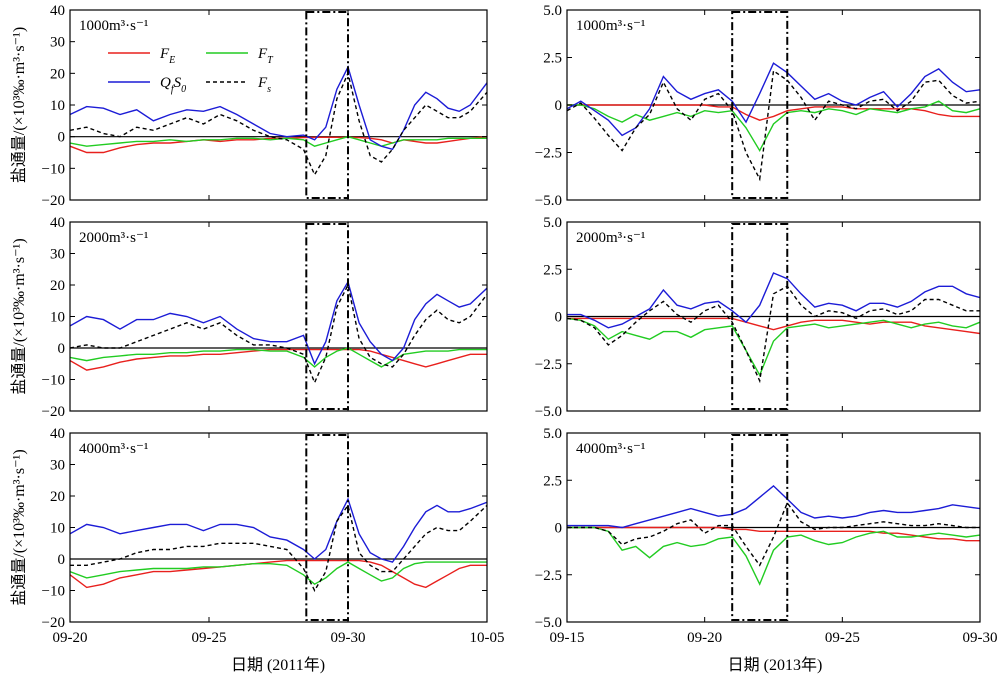 Image resolution: width=1000 pixels, height=676 pixels. I want to click on legend-label: Fs, so click(264, 85).